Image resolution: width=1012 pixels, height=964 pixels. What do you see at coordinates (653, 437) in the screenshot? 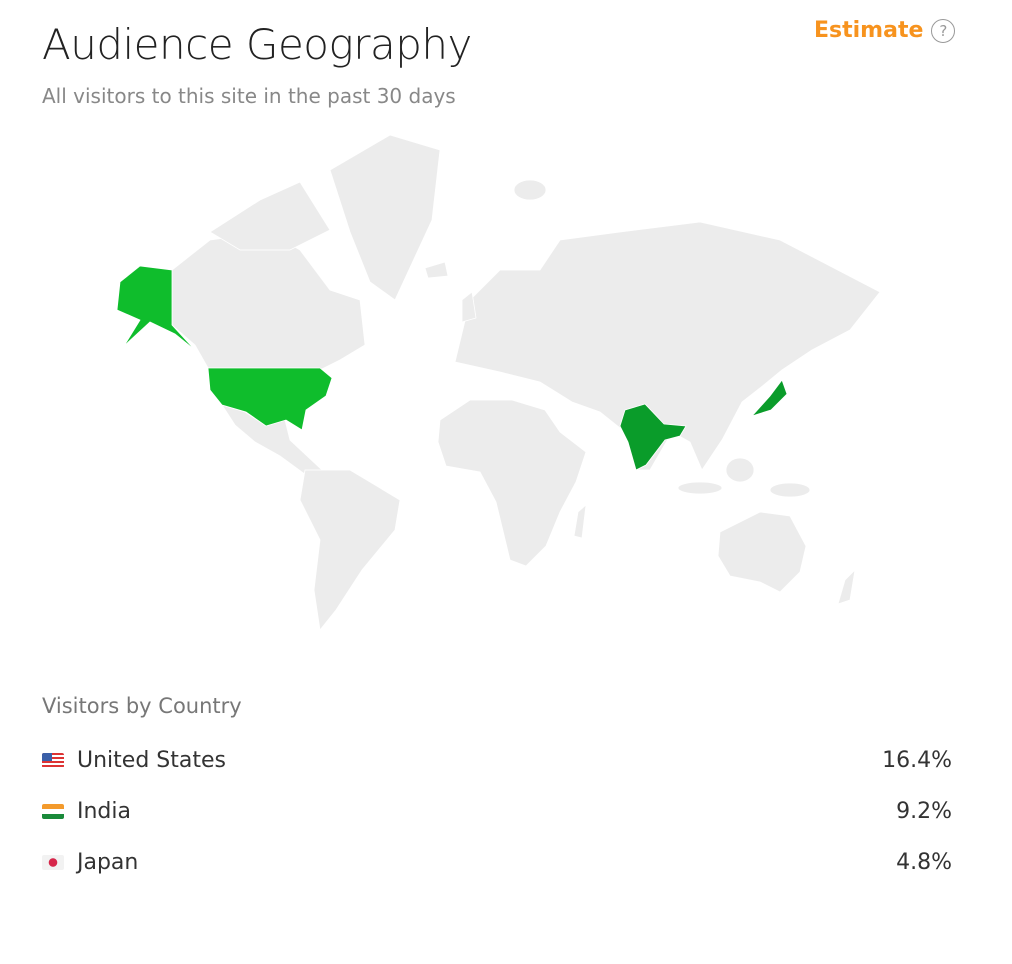
I see `region-india` at bounding box center [653, 437].